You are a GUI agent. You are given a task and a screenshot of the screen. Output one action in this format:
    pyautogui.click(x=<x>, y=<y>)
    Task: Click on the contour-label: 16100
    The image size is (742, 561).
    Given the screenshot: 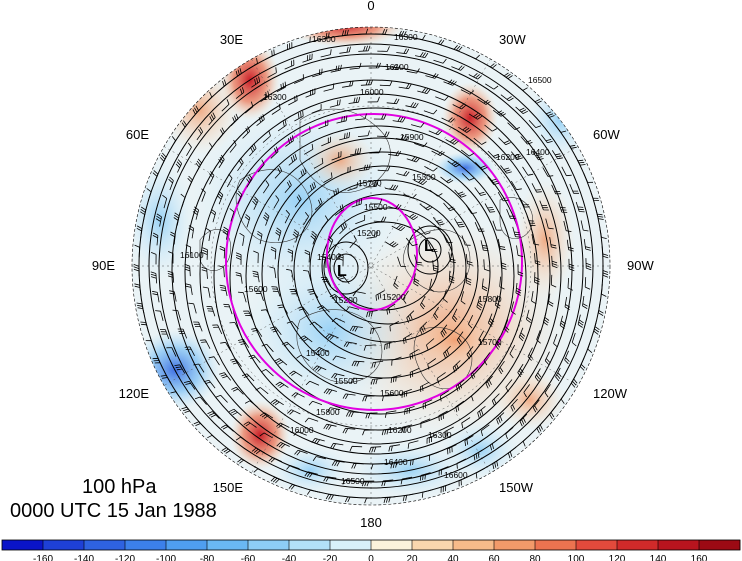 What is the action you would take?
    pyautogui.click(x=192, y=255)
    